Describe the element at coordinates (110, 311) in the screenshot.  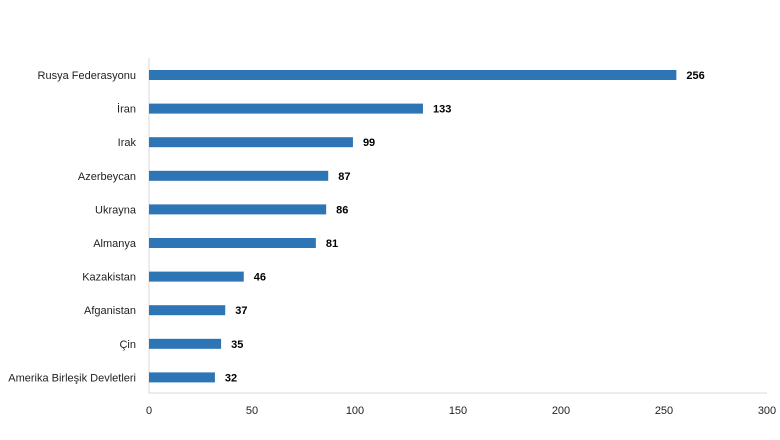
I see `category-label: Afganistan` at that location.